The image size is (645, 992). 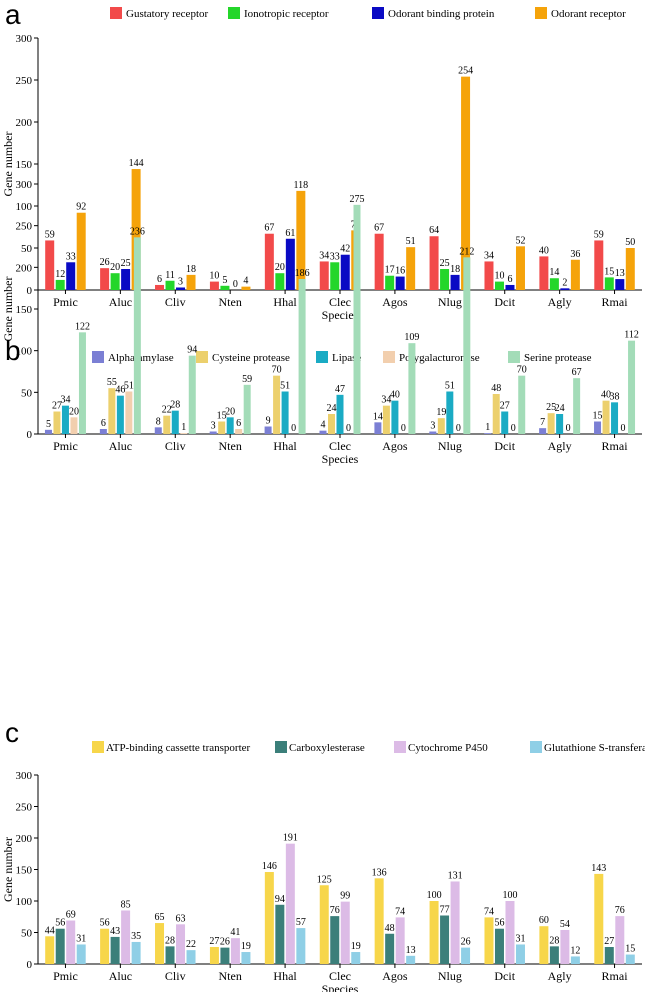 What do you see at coordinates (12, 732) in the screenshot?
I see `panel-label: c` at bounding box center [12, 732].